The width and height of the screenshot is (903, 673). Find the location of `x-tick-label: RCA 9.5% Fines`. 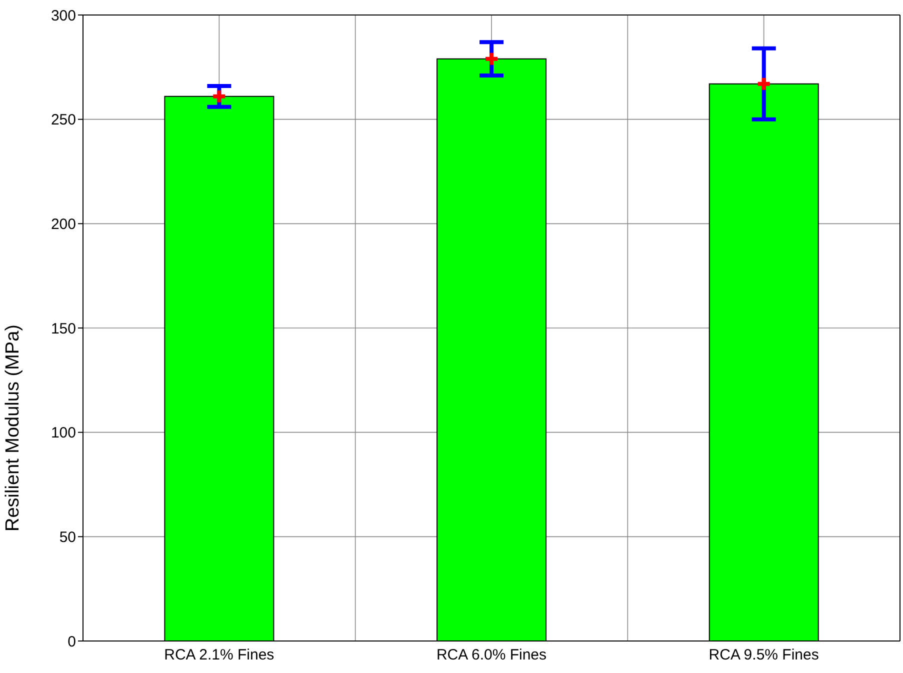

x-tick-label: RCA 9.5% Fines is located at coordinates (763, 655).